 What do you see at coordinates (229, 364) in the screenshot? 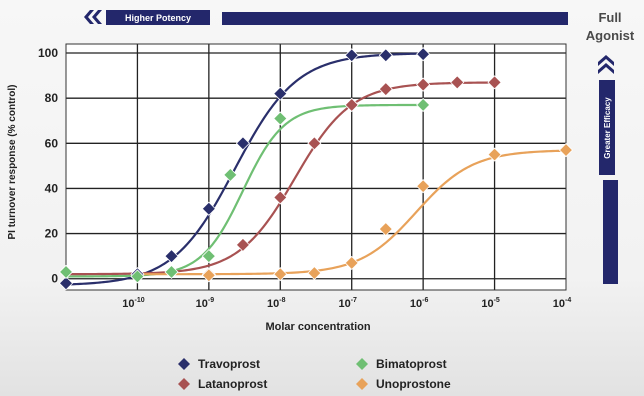
I see `legend-label-travoprost: Travoprost` at bounding box center [229, 364].